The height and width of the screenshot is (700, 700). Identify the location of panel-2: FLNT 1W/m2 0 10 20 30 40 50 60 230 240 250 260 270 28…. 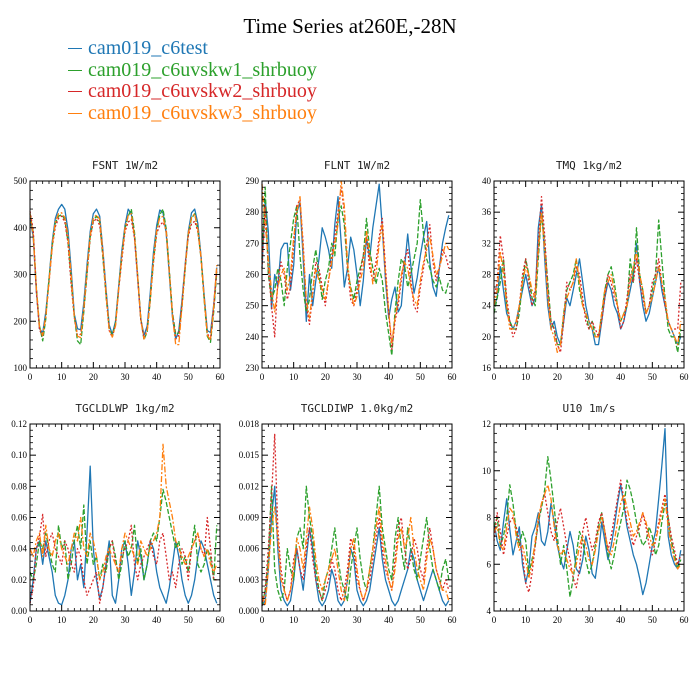
(352, 270).